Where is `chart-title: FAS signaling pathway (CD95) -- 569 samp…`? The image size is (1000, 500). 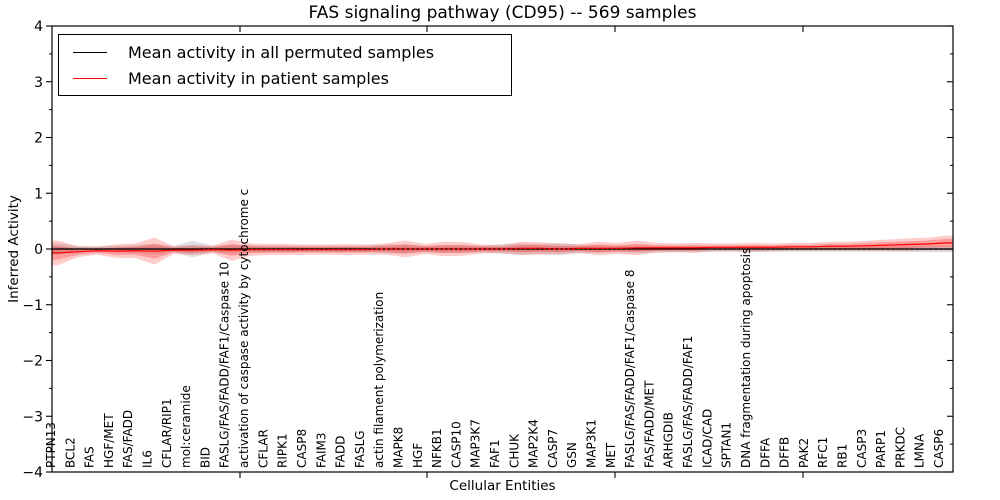 chart-title: FAS signaling pathway (CD95) -- 569 samp… is located at coordinates (502, 13).